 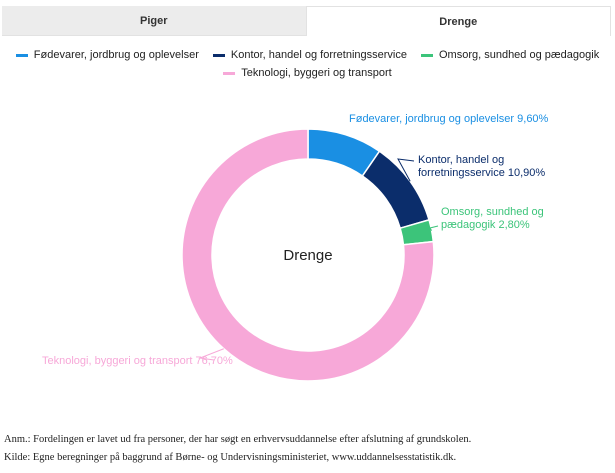 What do you see at coordinates (21, 55) in the screenshot?
I see `legend-swatch-fodevarer` at bounding box center [21, 55].